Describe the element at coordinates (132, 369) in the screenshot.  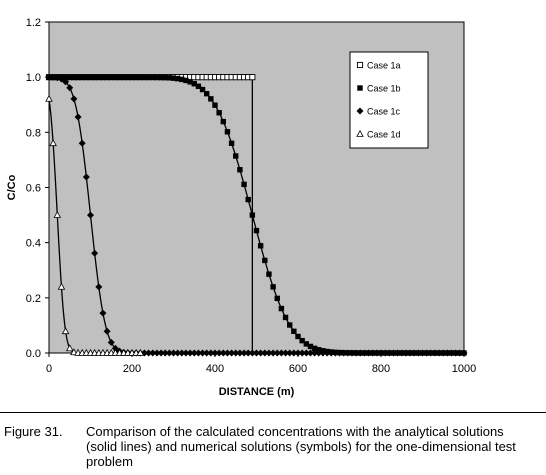
I see `x-tick-label: 200` at that location.